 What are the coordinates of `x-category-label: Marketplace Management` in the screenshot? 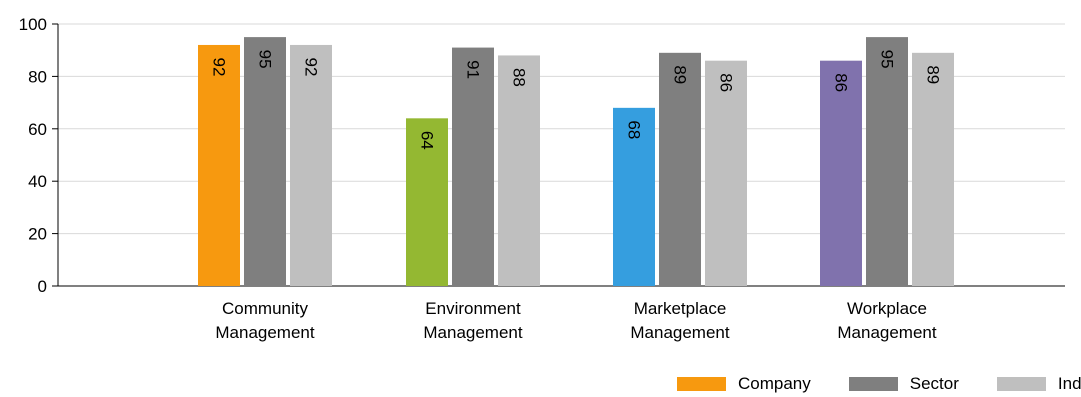 It's located at (680, 320).